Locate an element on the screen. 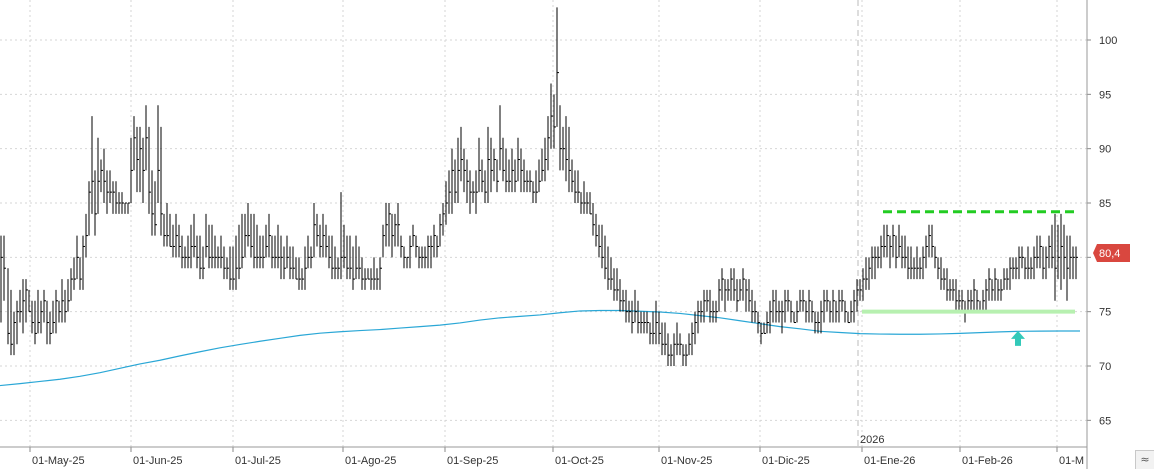 The image size is (1154, 469). x-tick-label: 01-Feb-26 is located at coordinates (987, 461).